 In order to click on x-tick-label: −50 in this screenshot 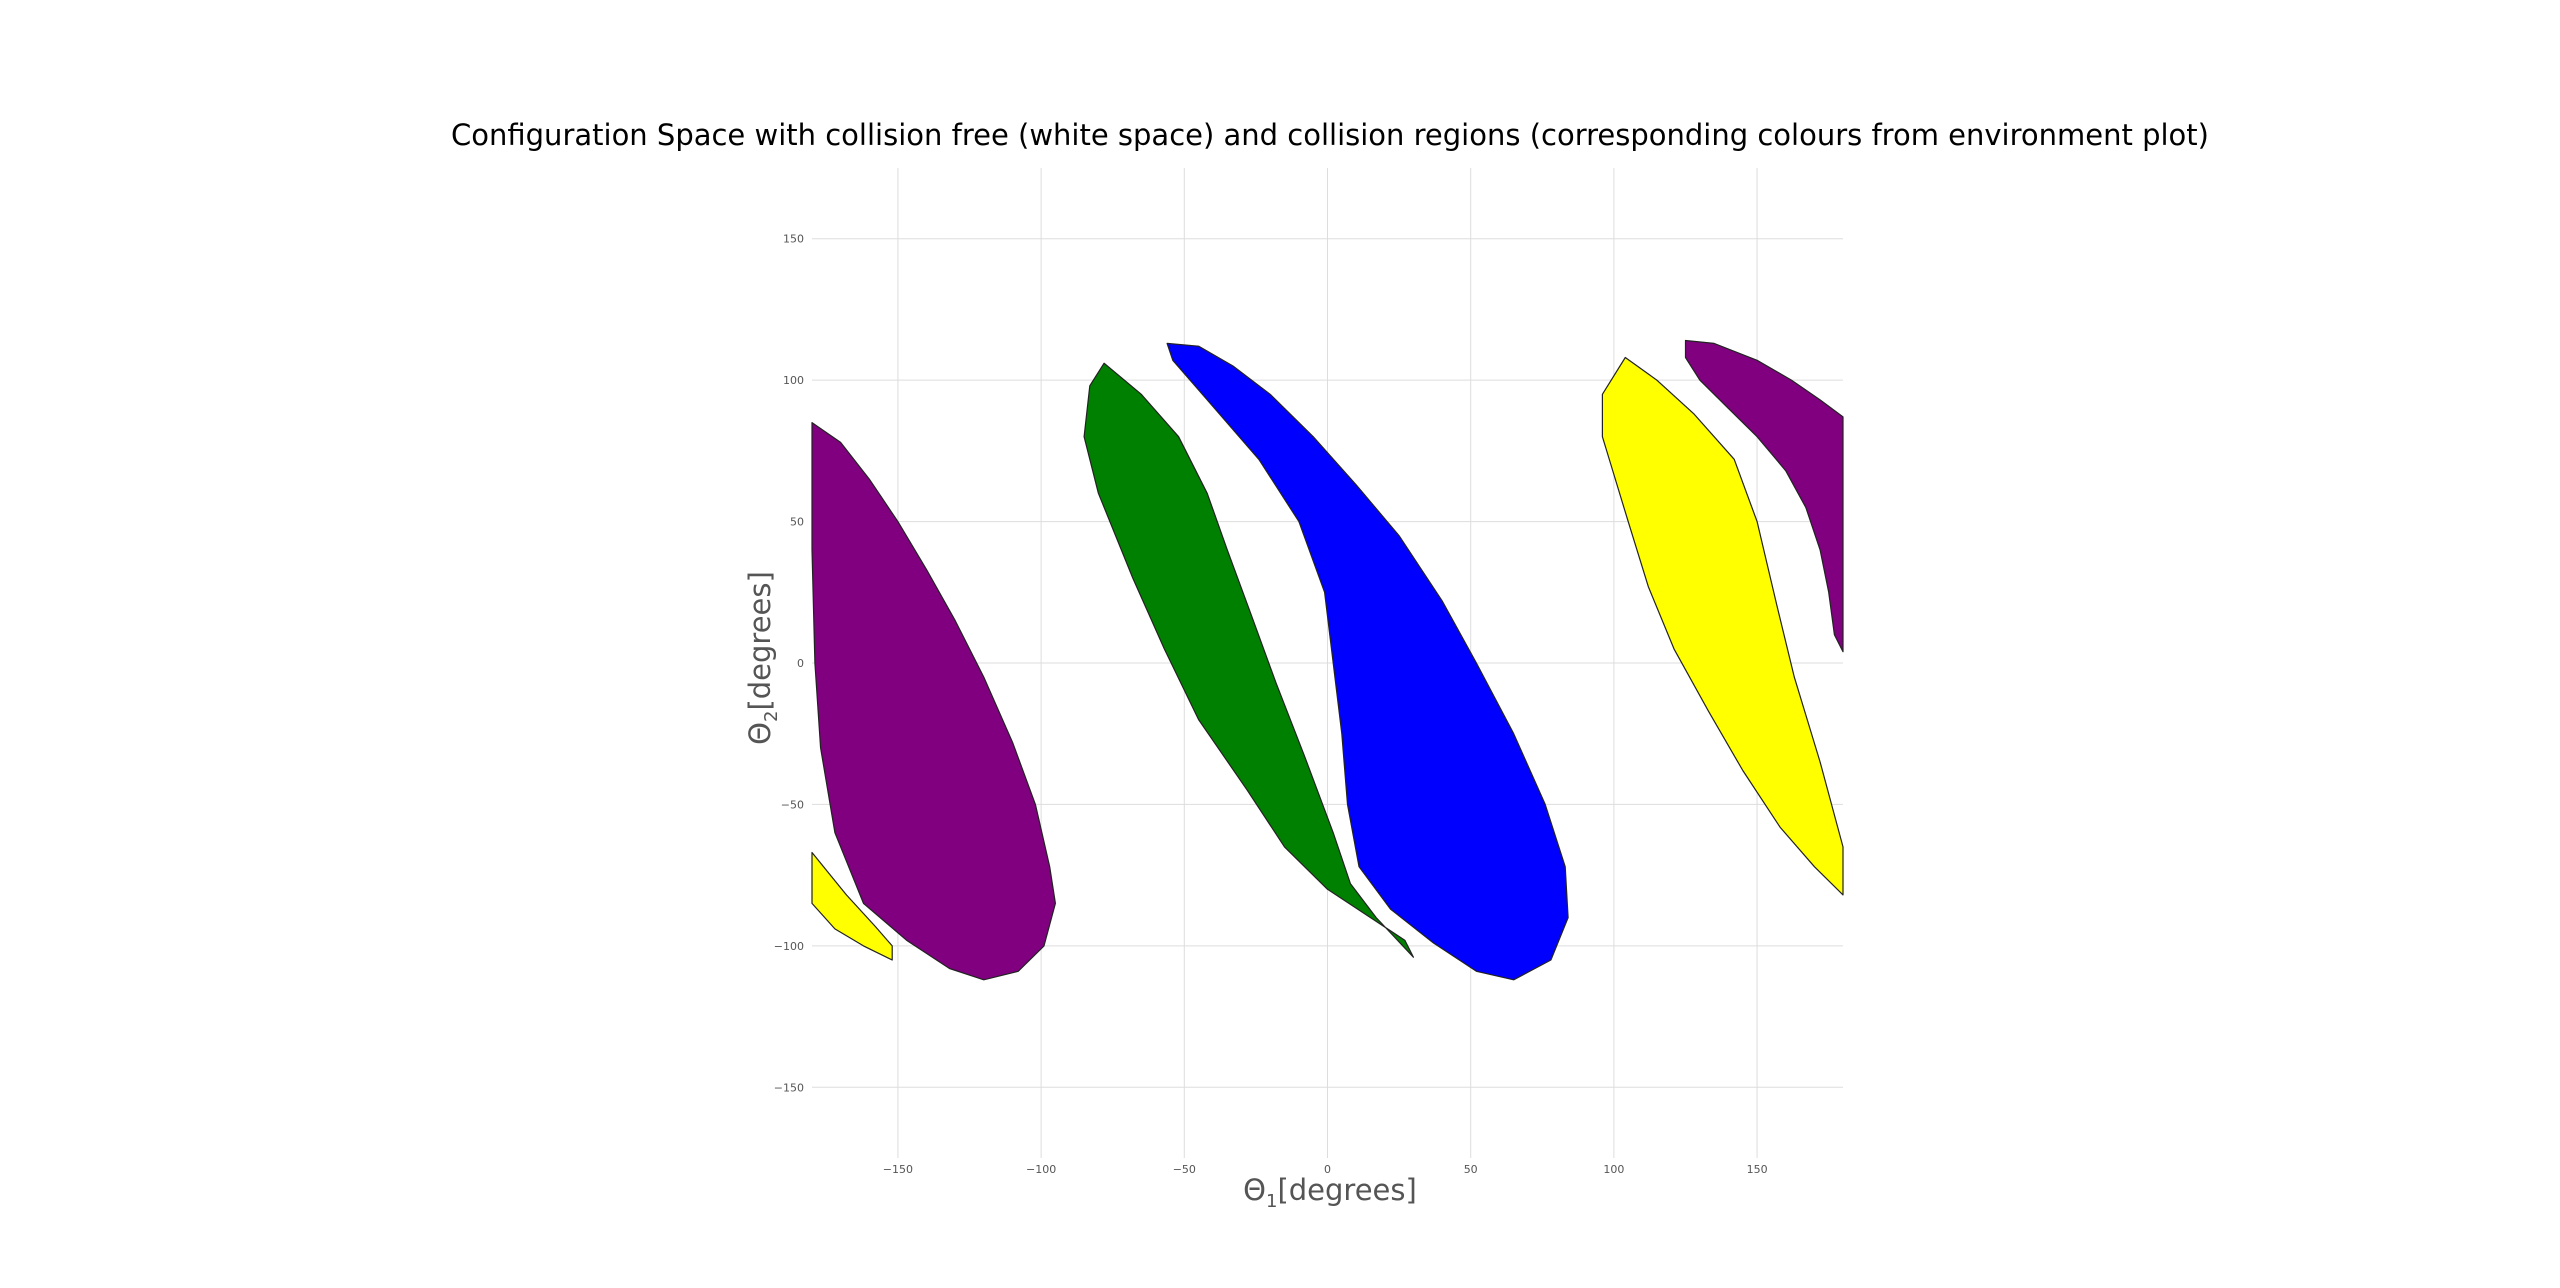, I will do `click(1184, 1169)`.